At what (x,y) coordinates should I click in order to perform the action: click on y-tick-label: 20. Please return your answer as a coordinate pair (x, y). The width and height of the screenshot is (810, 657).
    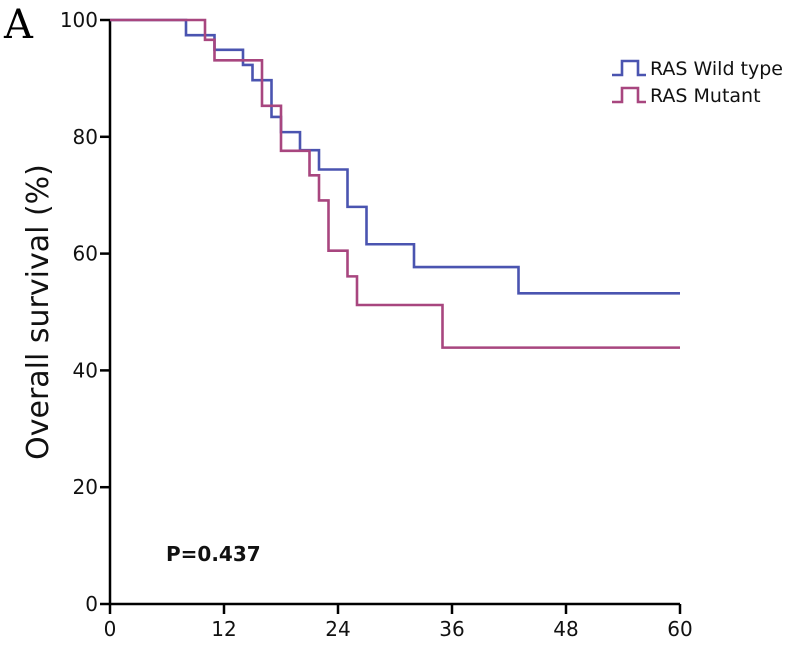
    Looking at the image, I should click on (85, 487).